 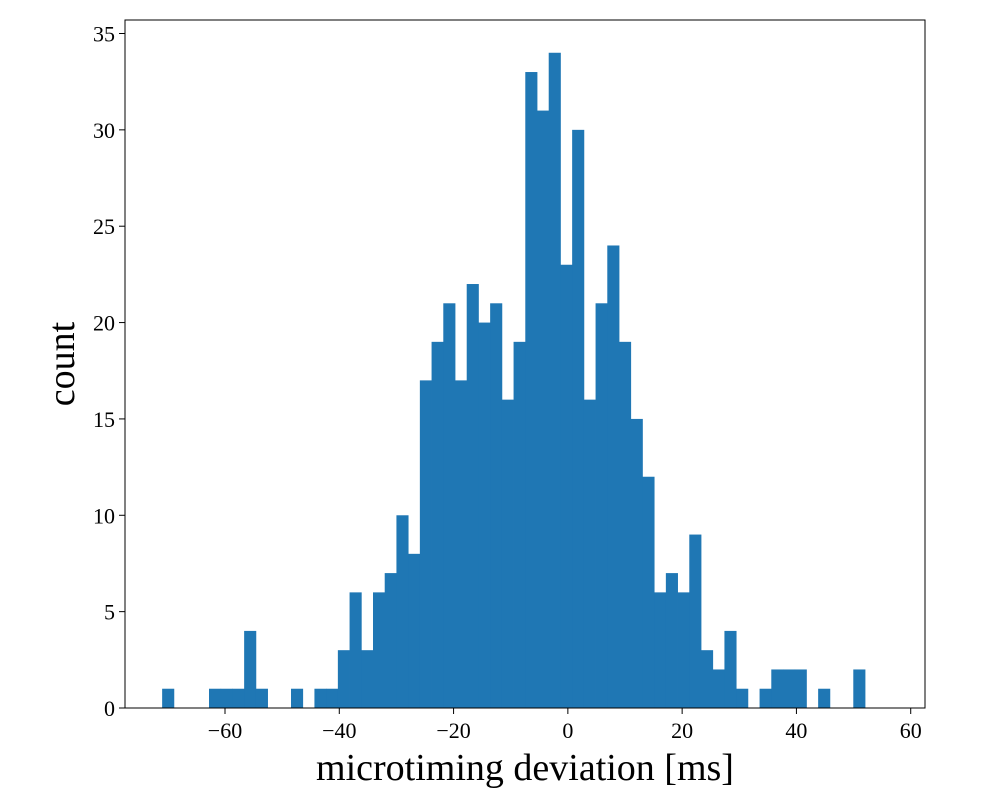 What do you see at coordinates (104, 130) in the screenshot?
I see `y-tick-label: 30` at bounding box center [104, 130].